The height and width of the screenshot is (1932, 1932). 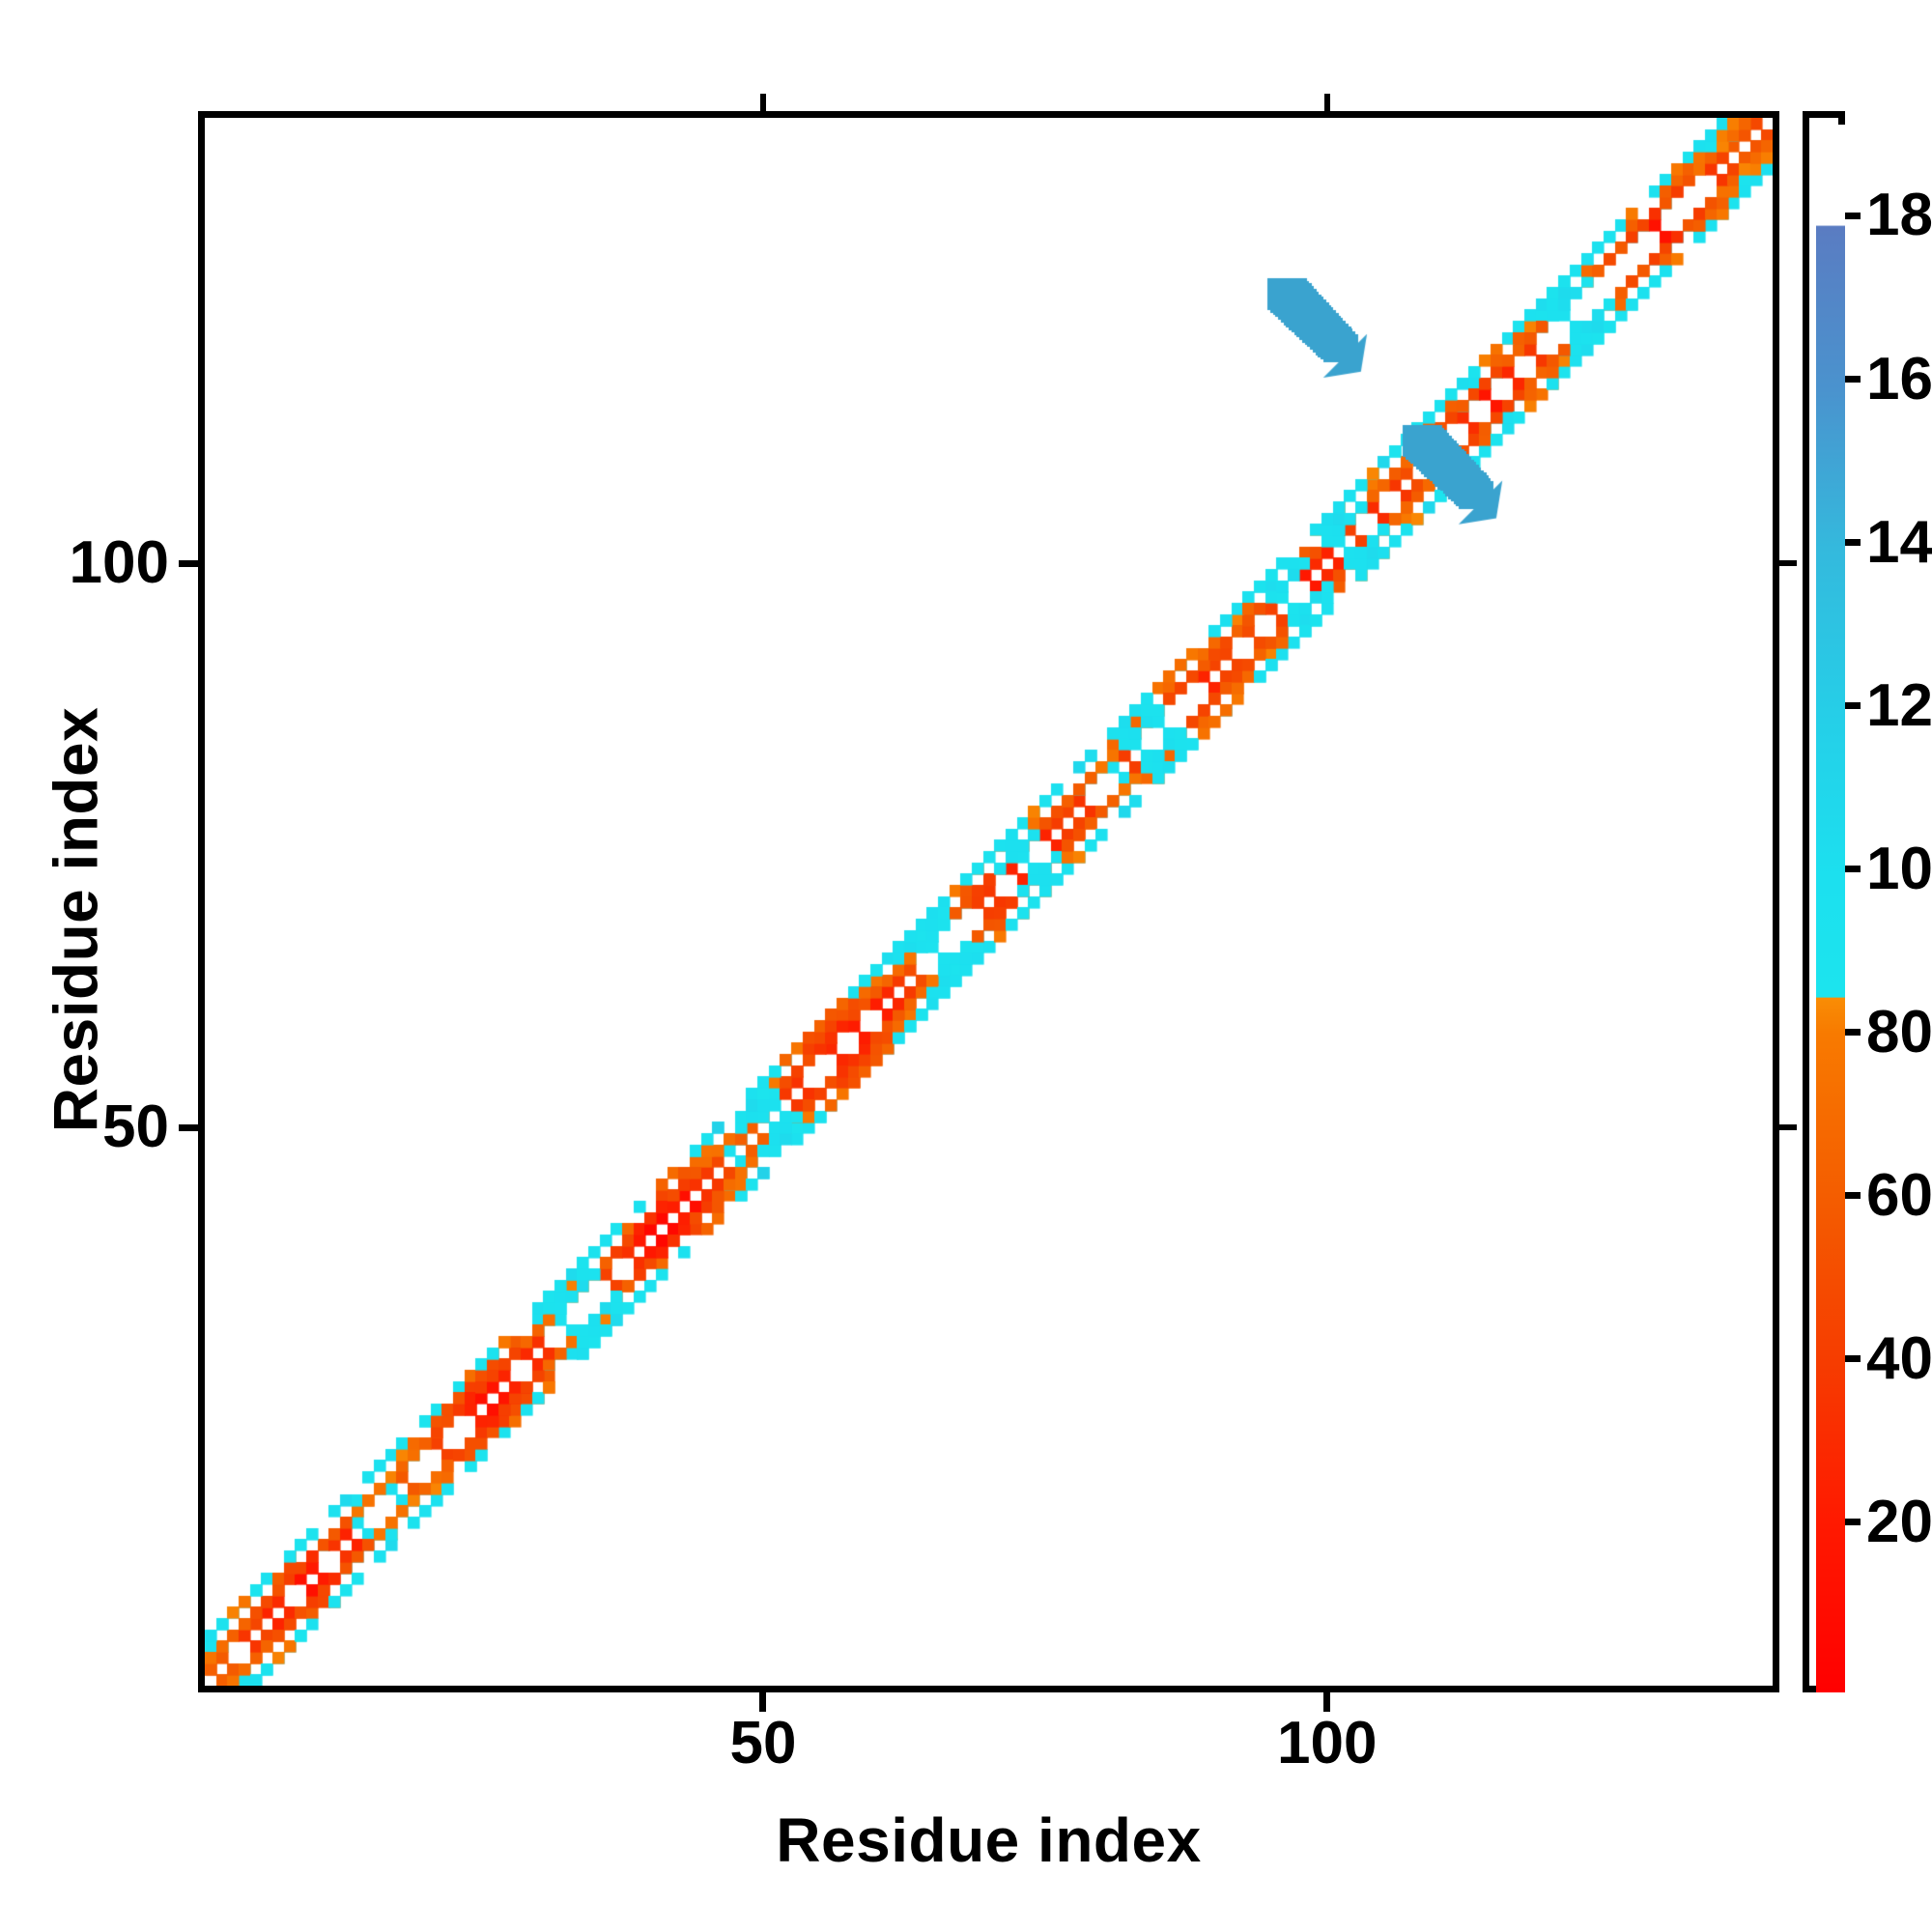 I want to click on colorbar-frame, so click(x=1824, y=901).